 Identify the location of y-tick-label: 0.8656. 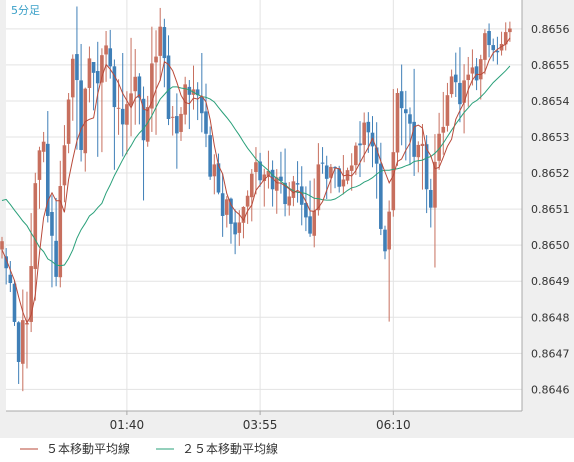
(550, 29).